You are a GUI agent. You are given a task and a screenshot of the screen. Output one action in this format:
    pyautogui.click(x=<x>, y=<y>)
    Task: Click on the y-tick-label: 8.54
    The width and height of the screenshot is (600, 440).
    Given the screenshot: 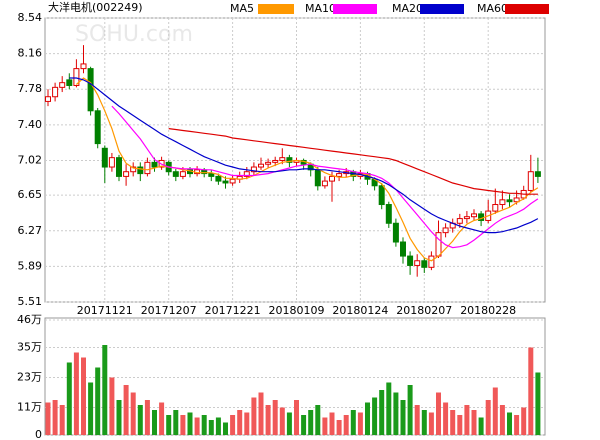 What is the action you would take?
    pyautogui.click(x=30, y=17)
    